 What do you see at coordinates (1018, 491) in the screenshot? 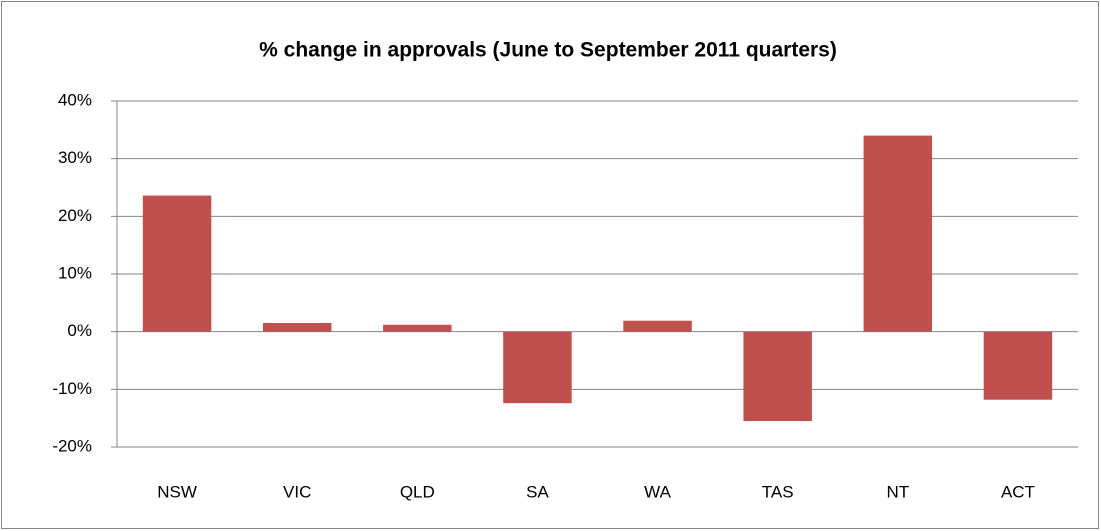
I see `x-tick-label: ACT` at bounding box center [1018, 491].